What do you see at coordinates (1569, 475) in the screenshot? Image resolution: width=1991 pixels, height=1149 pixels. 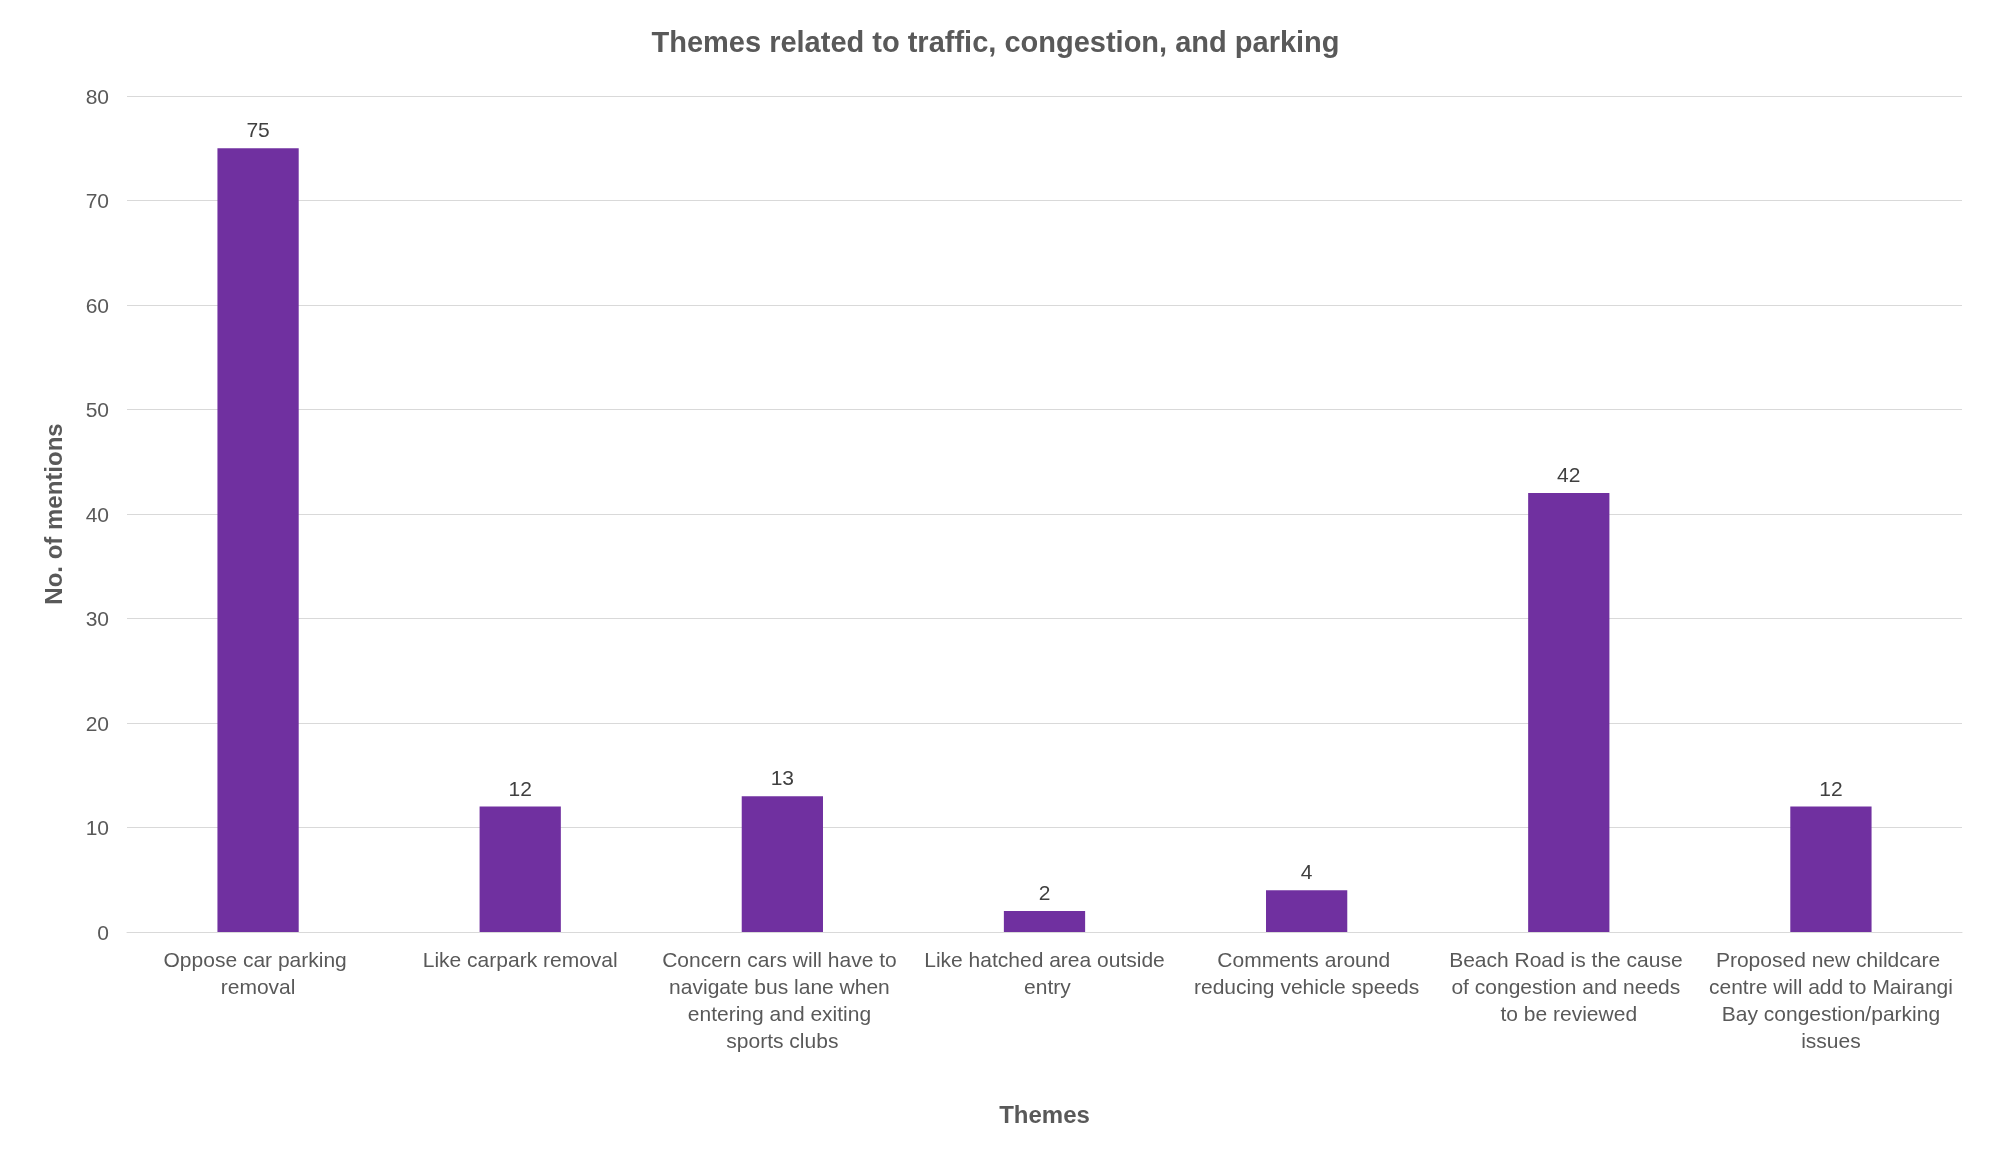 I see `data-label: 42` at bounding box center [1569, 475].